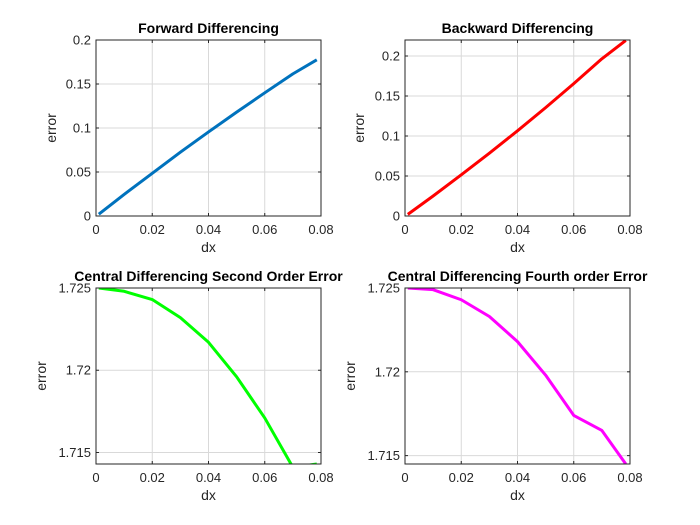 This screenshot has width=700, height=525. What do you see at coordinates (518, 276) in the screenshot?
I see `chart-title: Central Differencing Fourth order Error` at bounding box center [518, 276].